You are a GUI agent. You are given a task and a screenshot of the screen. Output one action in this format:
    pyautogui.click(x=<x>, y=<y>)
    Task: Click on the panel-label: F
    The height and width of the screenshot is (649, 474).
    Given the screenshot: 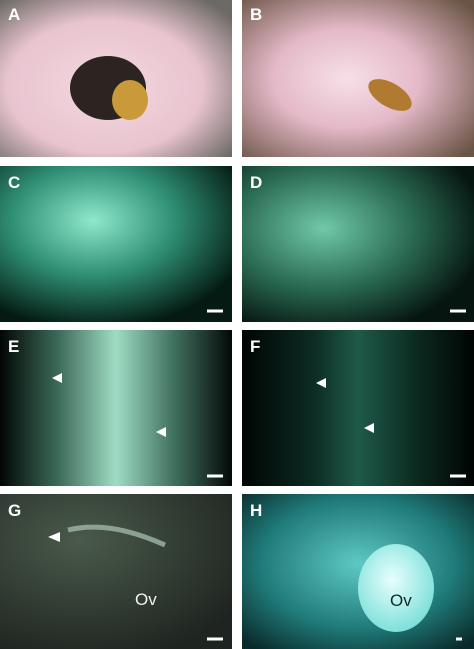 What is the action you would take?
    pyautogui.click(x=255, y=346)
    